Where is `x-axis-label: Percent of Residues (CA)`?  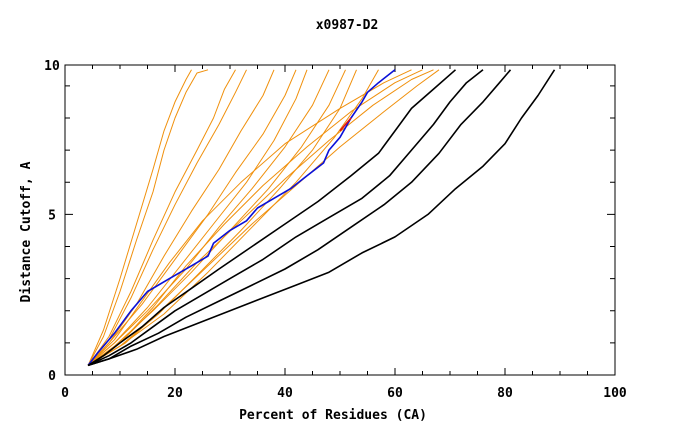
x-axis-label: Percent of Residues (CA) is located at coordinates (333, 415).